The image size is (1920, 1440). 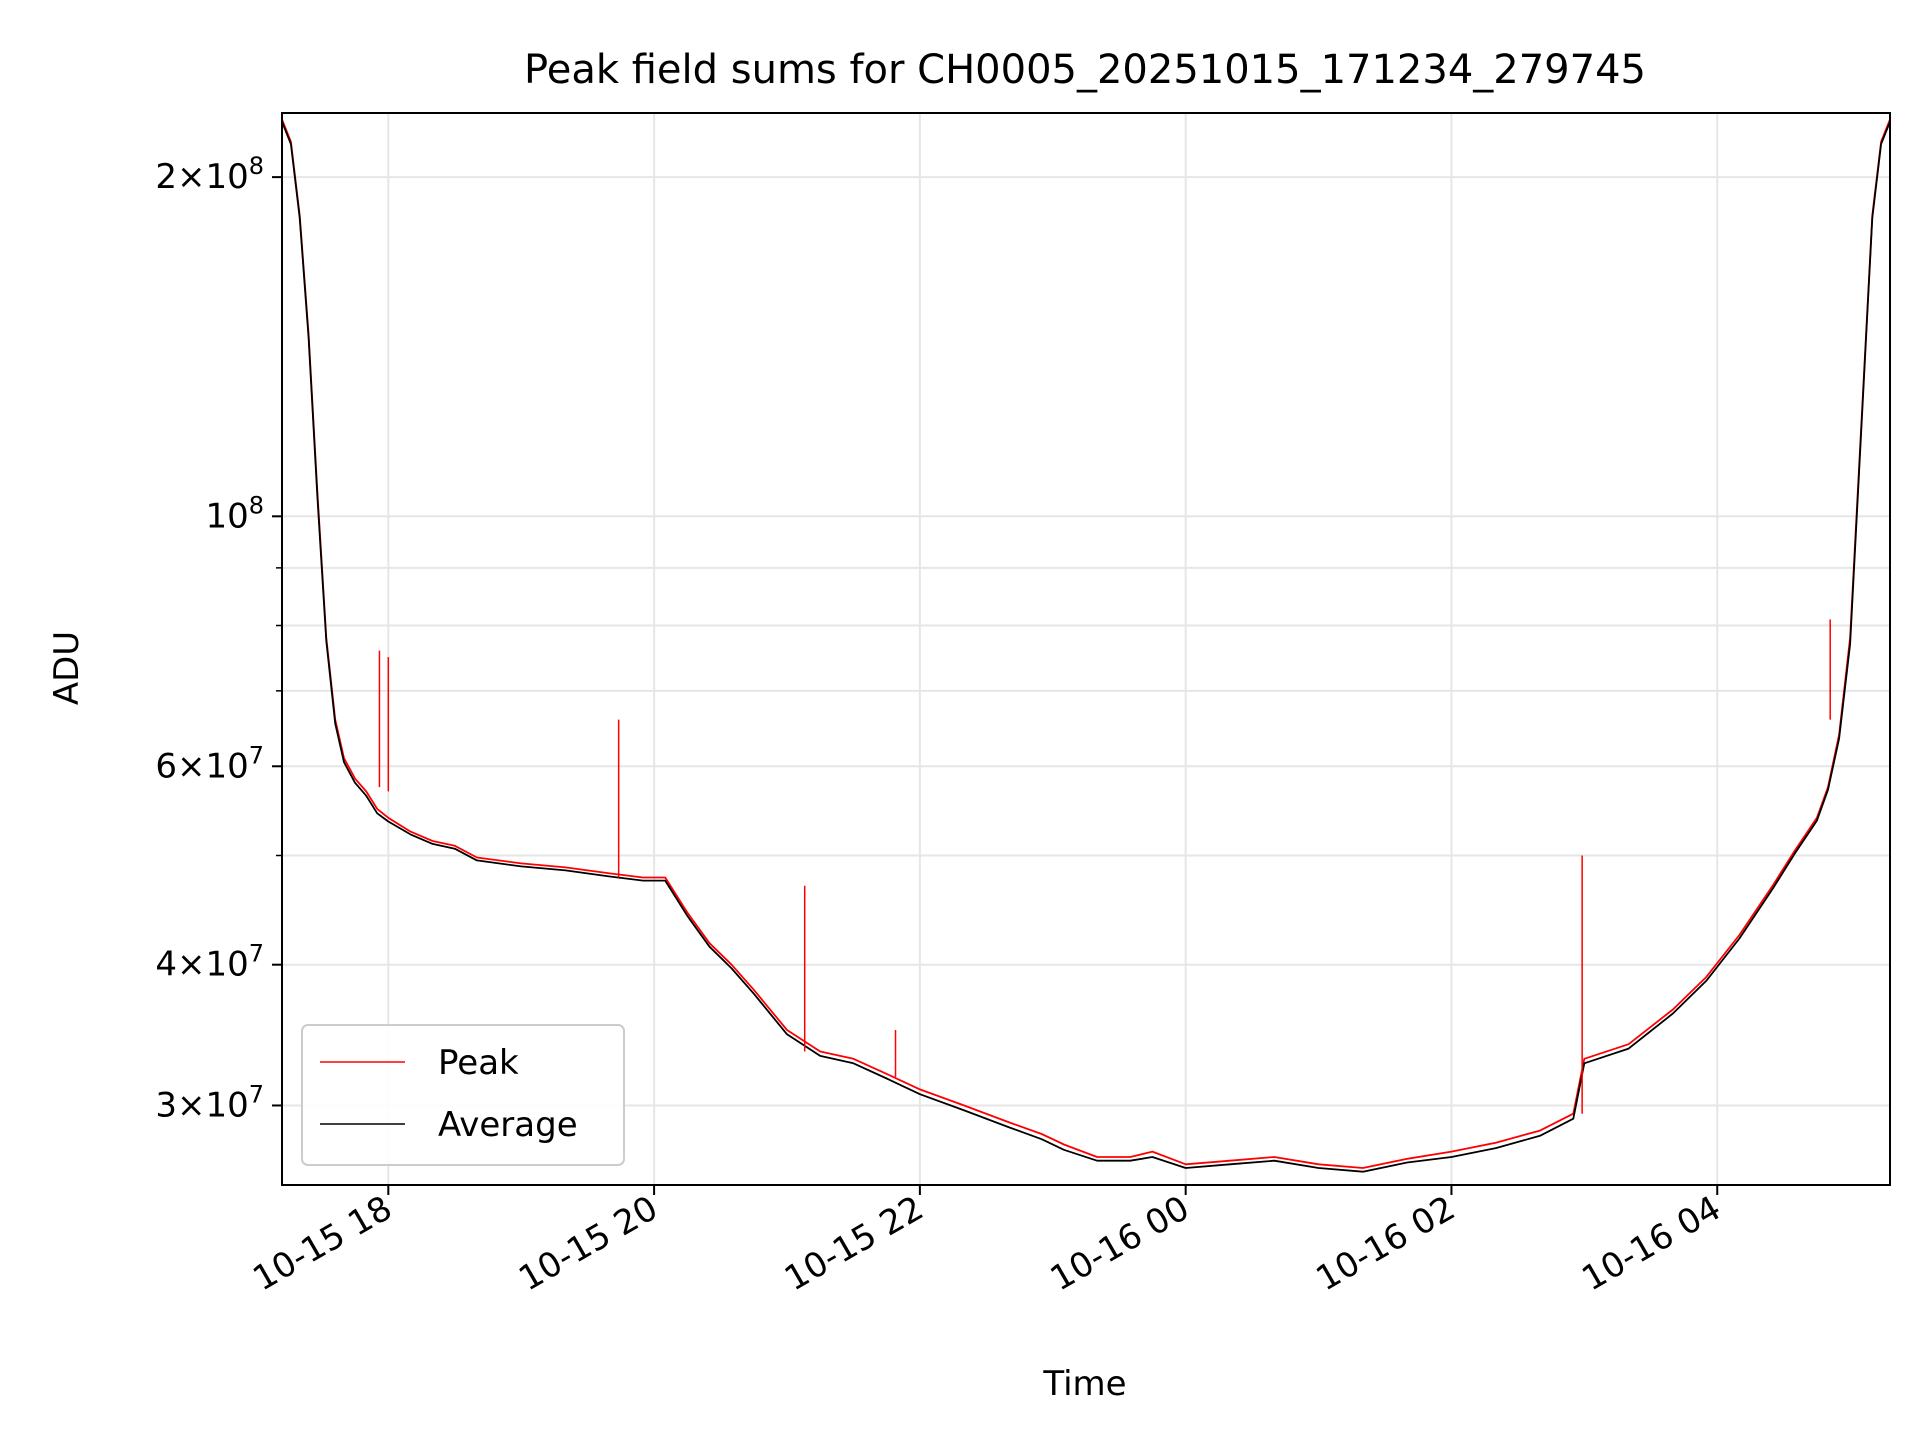 What do you see at coordinates (209, 1102) in the screenshot?
I see `y-tick-label: 3×107` at bounding box center [209, 1102].